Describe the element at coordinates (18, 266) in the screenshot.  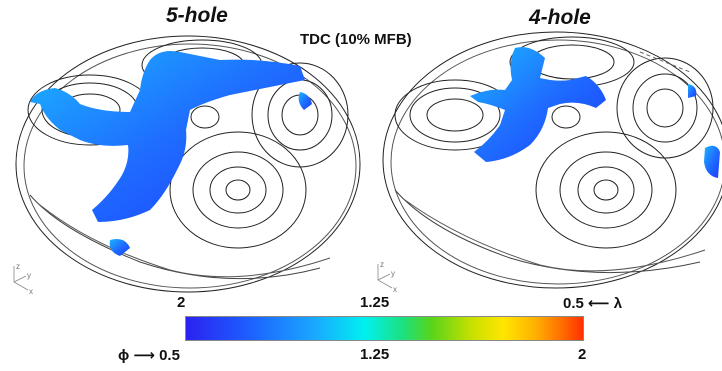
I see `axis-z-label-left: z` at that location.